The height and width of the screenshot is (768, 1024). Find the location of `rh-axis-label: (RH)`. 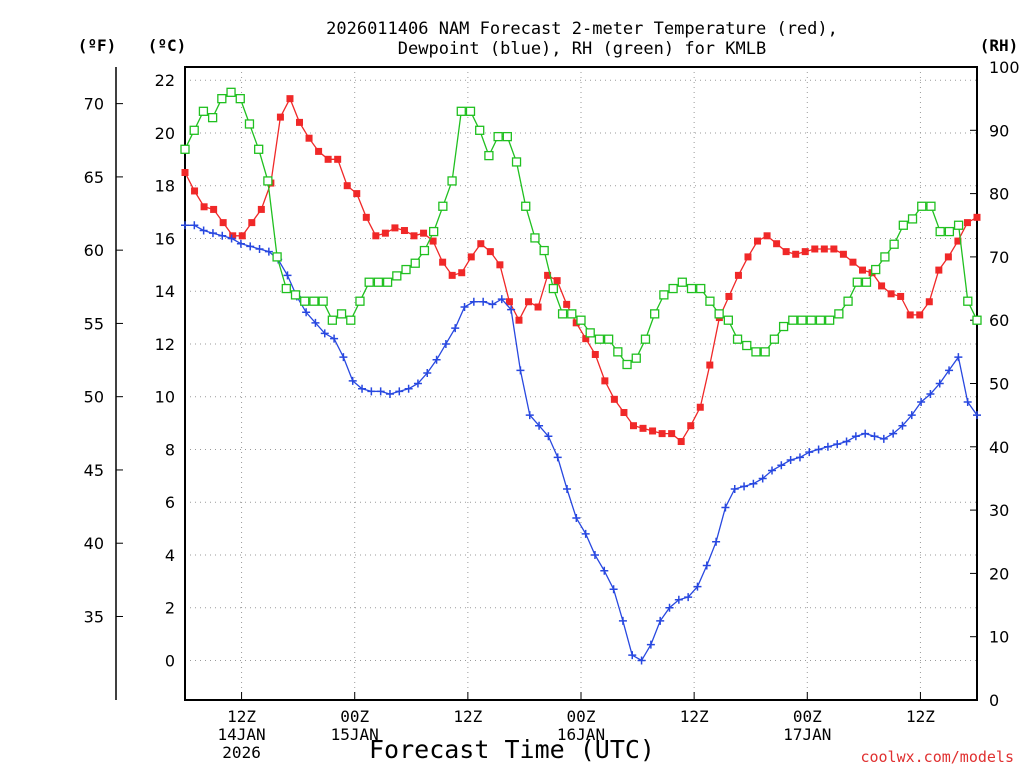

rh-axis-label: (RH) is located at coordinates (999, 45).